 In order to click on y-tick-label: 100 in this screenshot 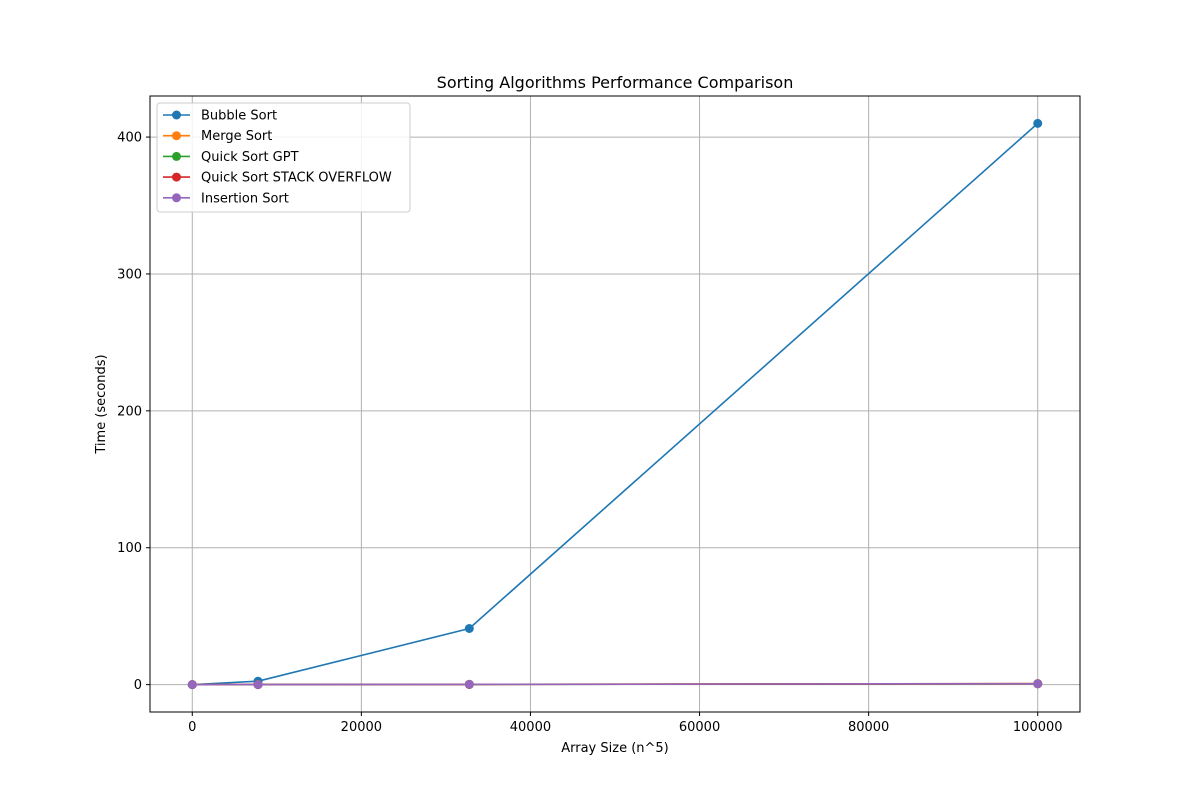, I will do `click(129, 548)`.